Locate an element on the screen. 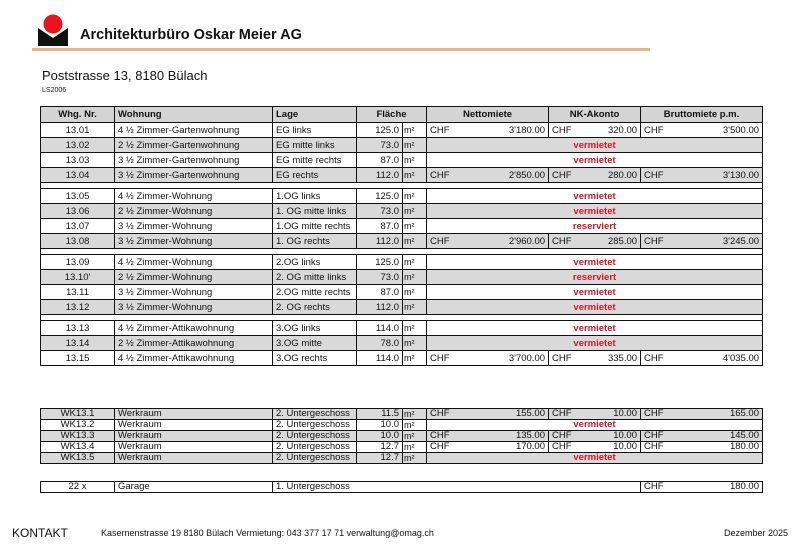  unit-number: 13.12 is located at coordinates (77, 307).